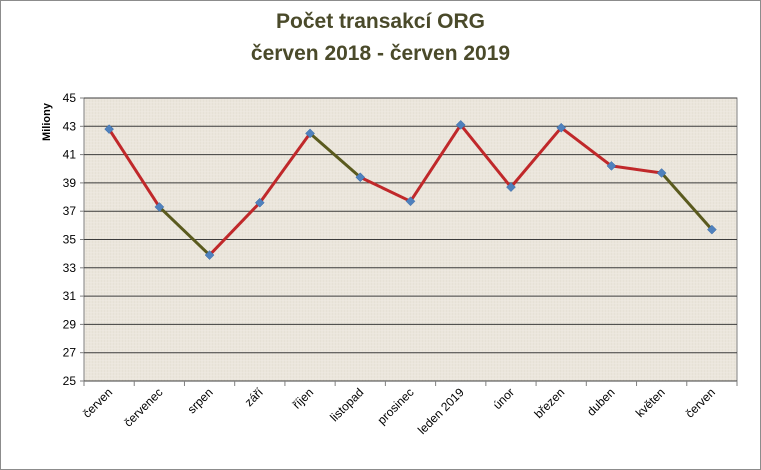 This screenshot has width=761, height=470. What do you see at coordinates (70, 381) in the screenshot?
I see `y-tick-label: 25` at bounding box center [70, 381].